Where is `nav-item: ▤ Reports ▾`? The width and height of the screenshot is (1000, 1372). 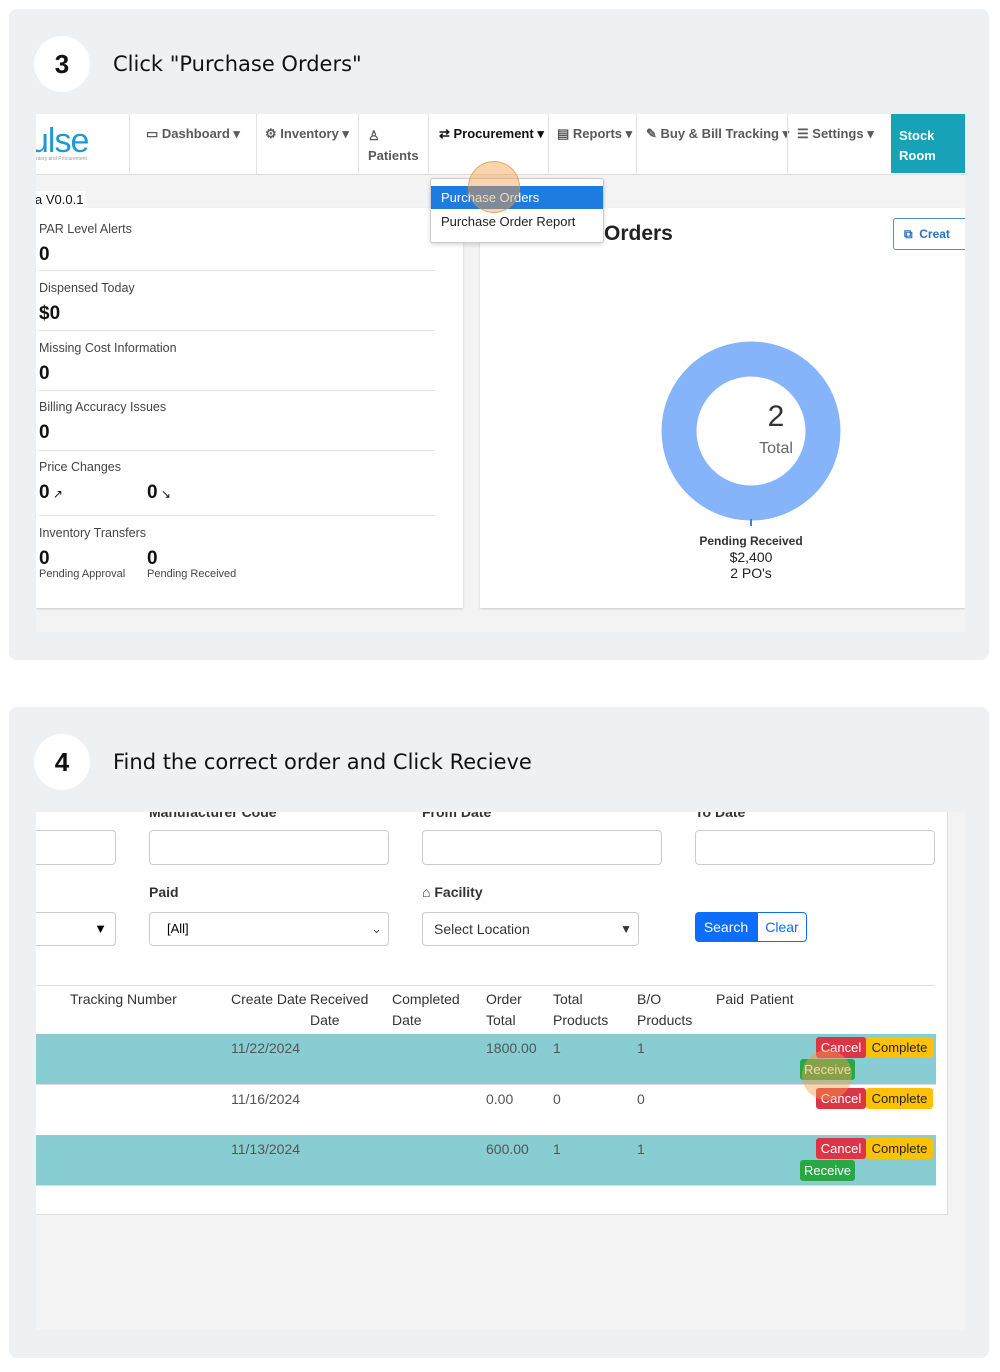
nav-item: ▤ Reports ▾ is located at coordinates (595, 133).